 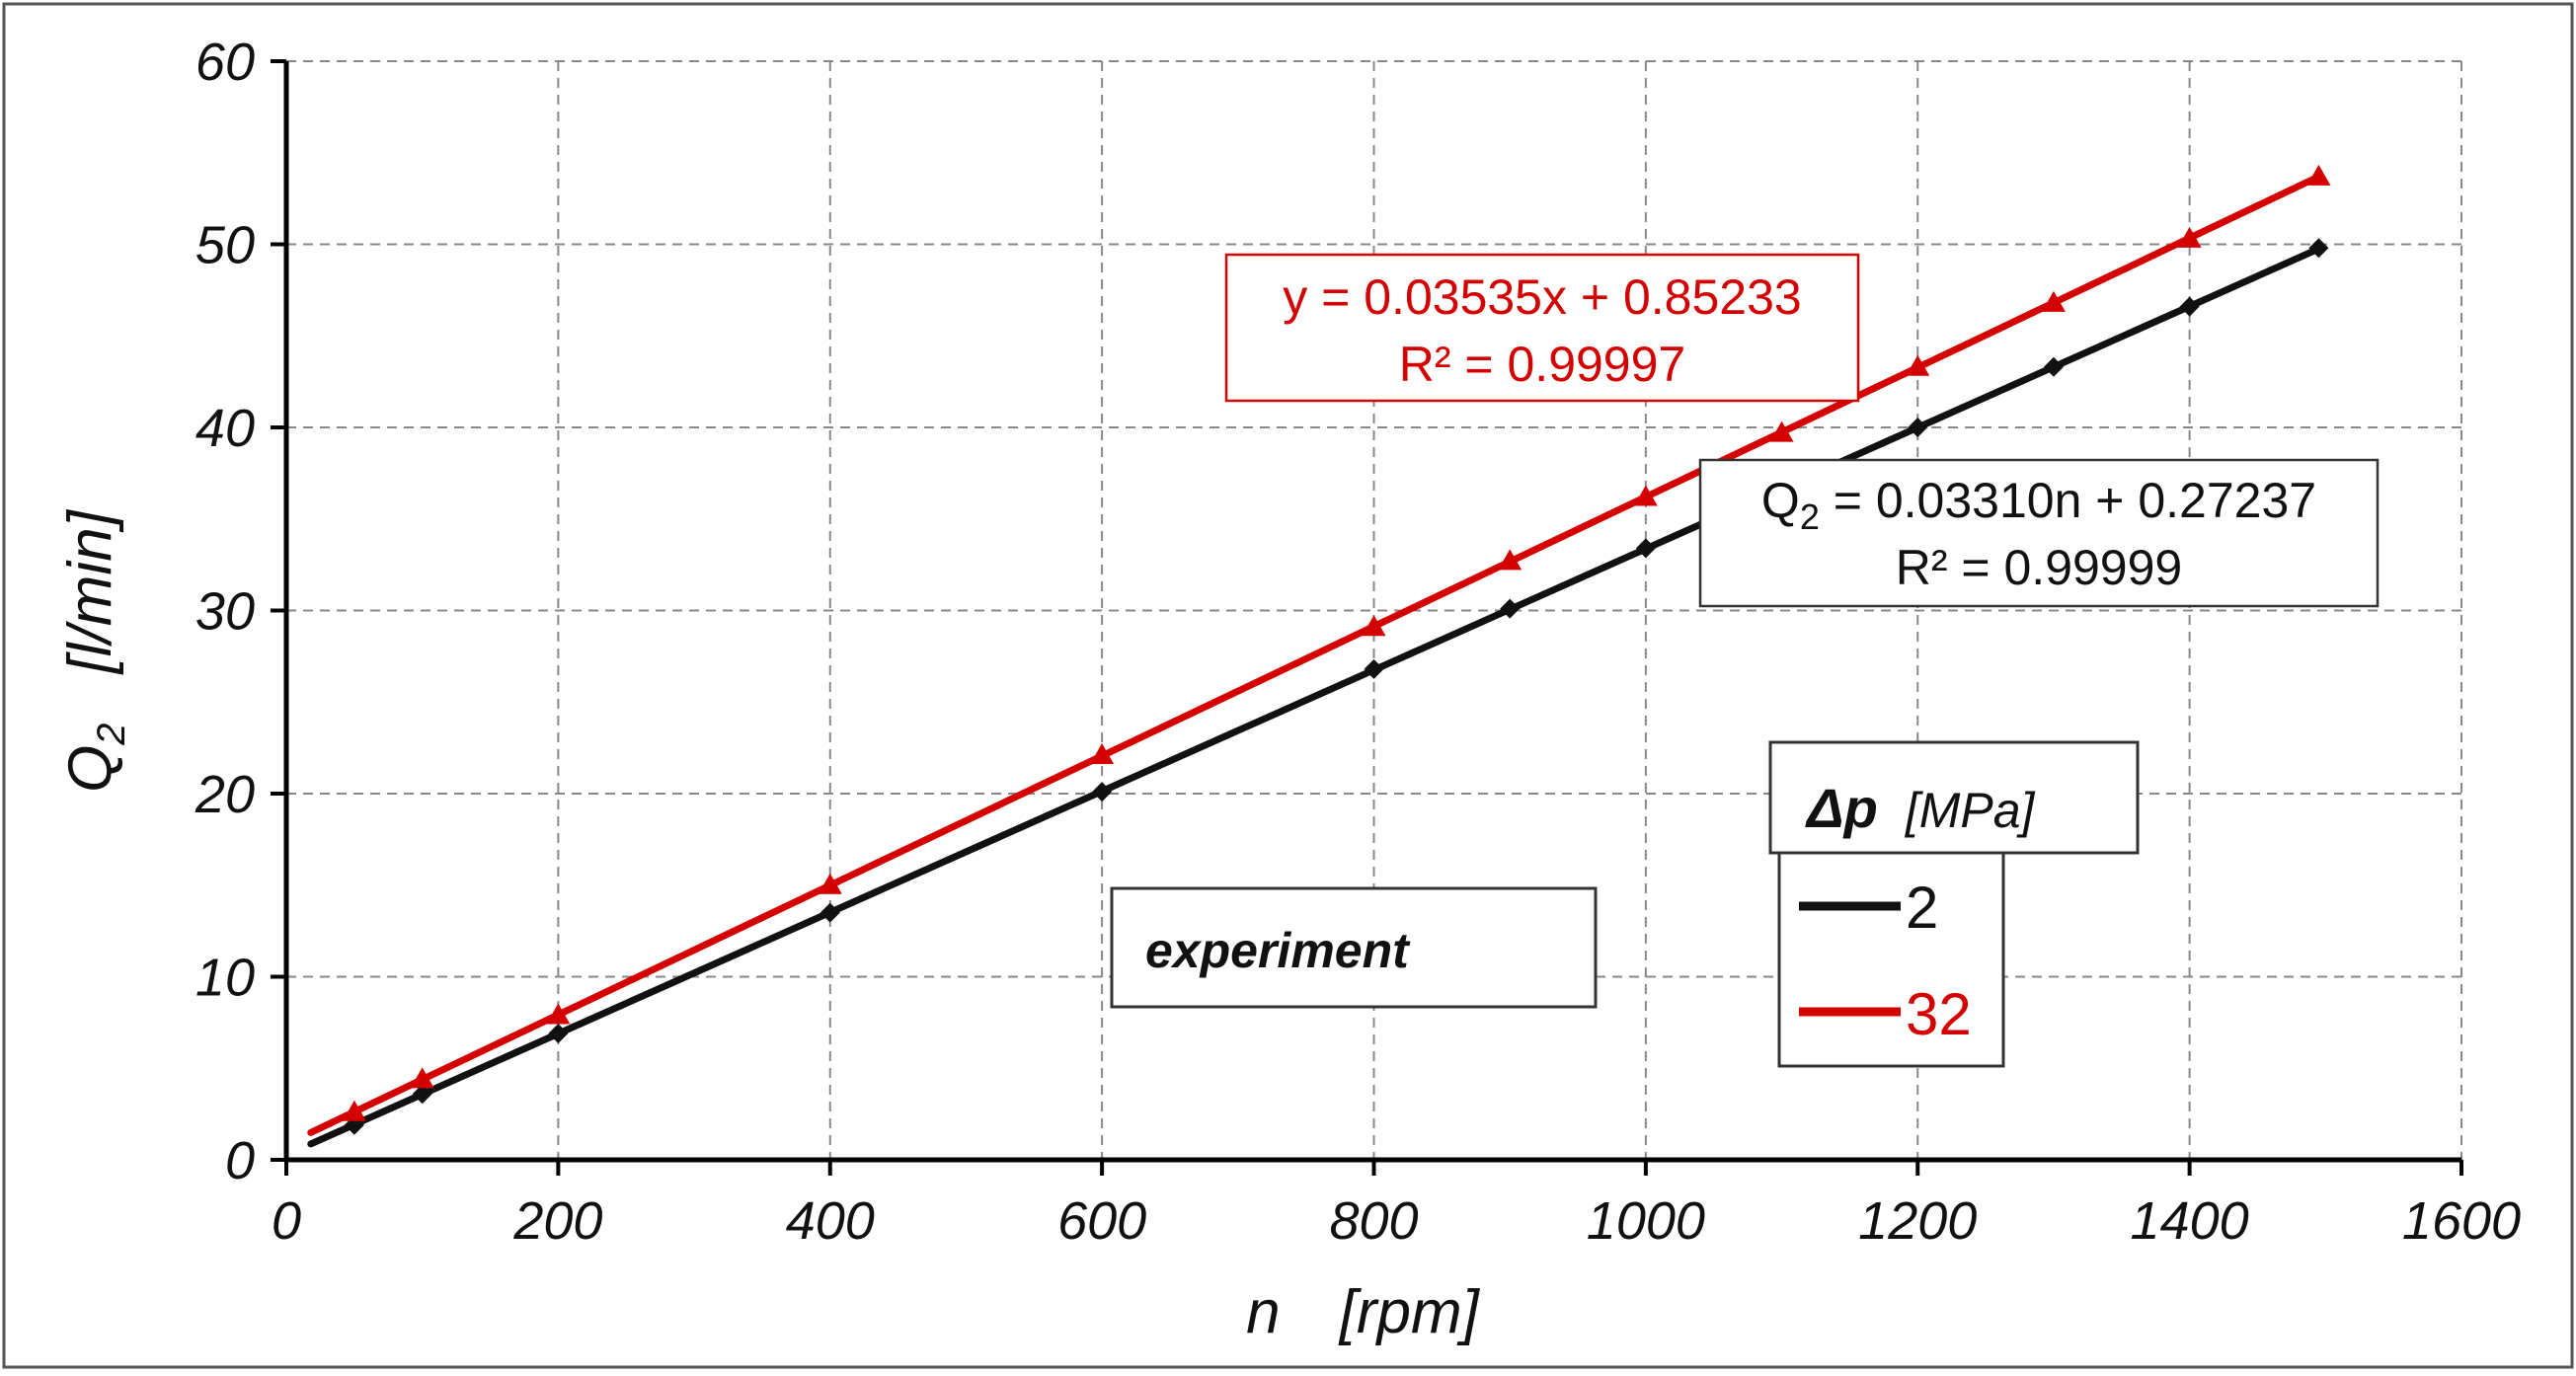 What do you see at coordinates (111, 734) in the screenshot?
I see `y-axis-subscript: 2` at bounding box center [111, 734].